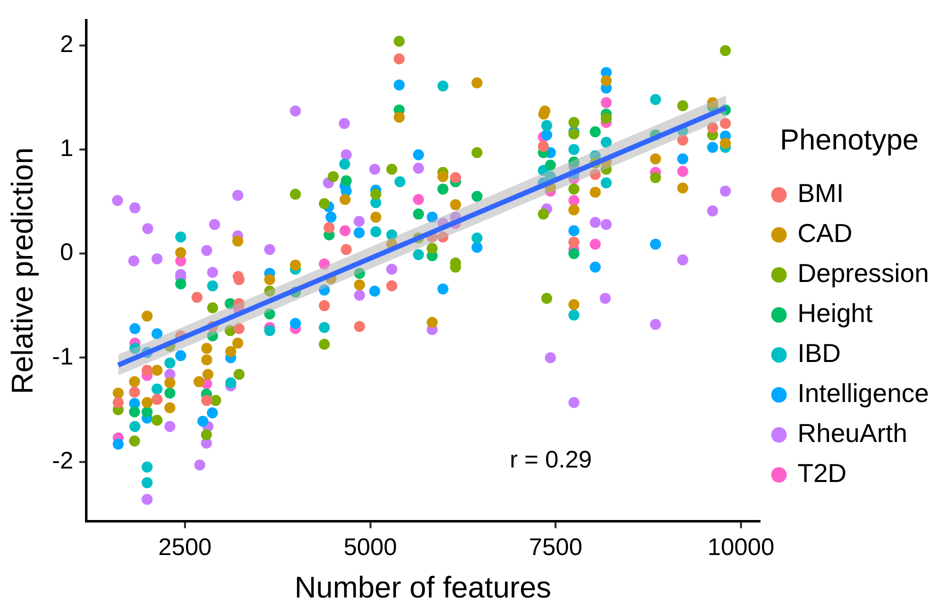  What do you see at coordinates (824, 233) in the screenshot?
I see `legend-label: CAD` at bounding box center [824, 233].